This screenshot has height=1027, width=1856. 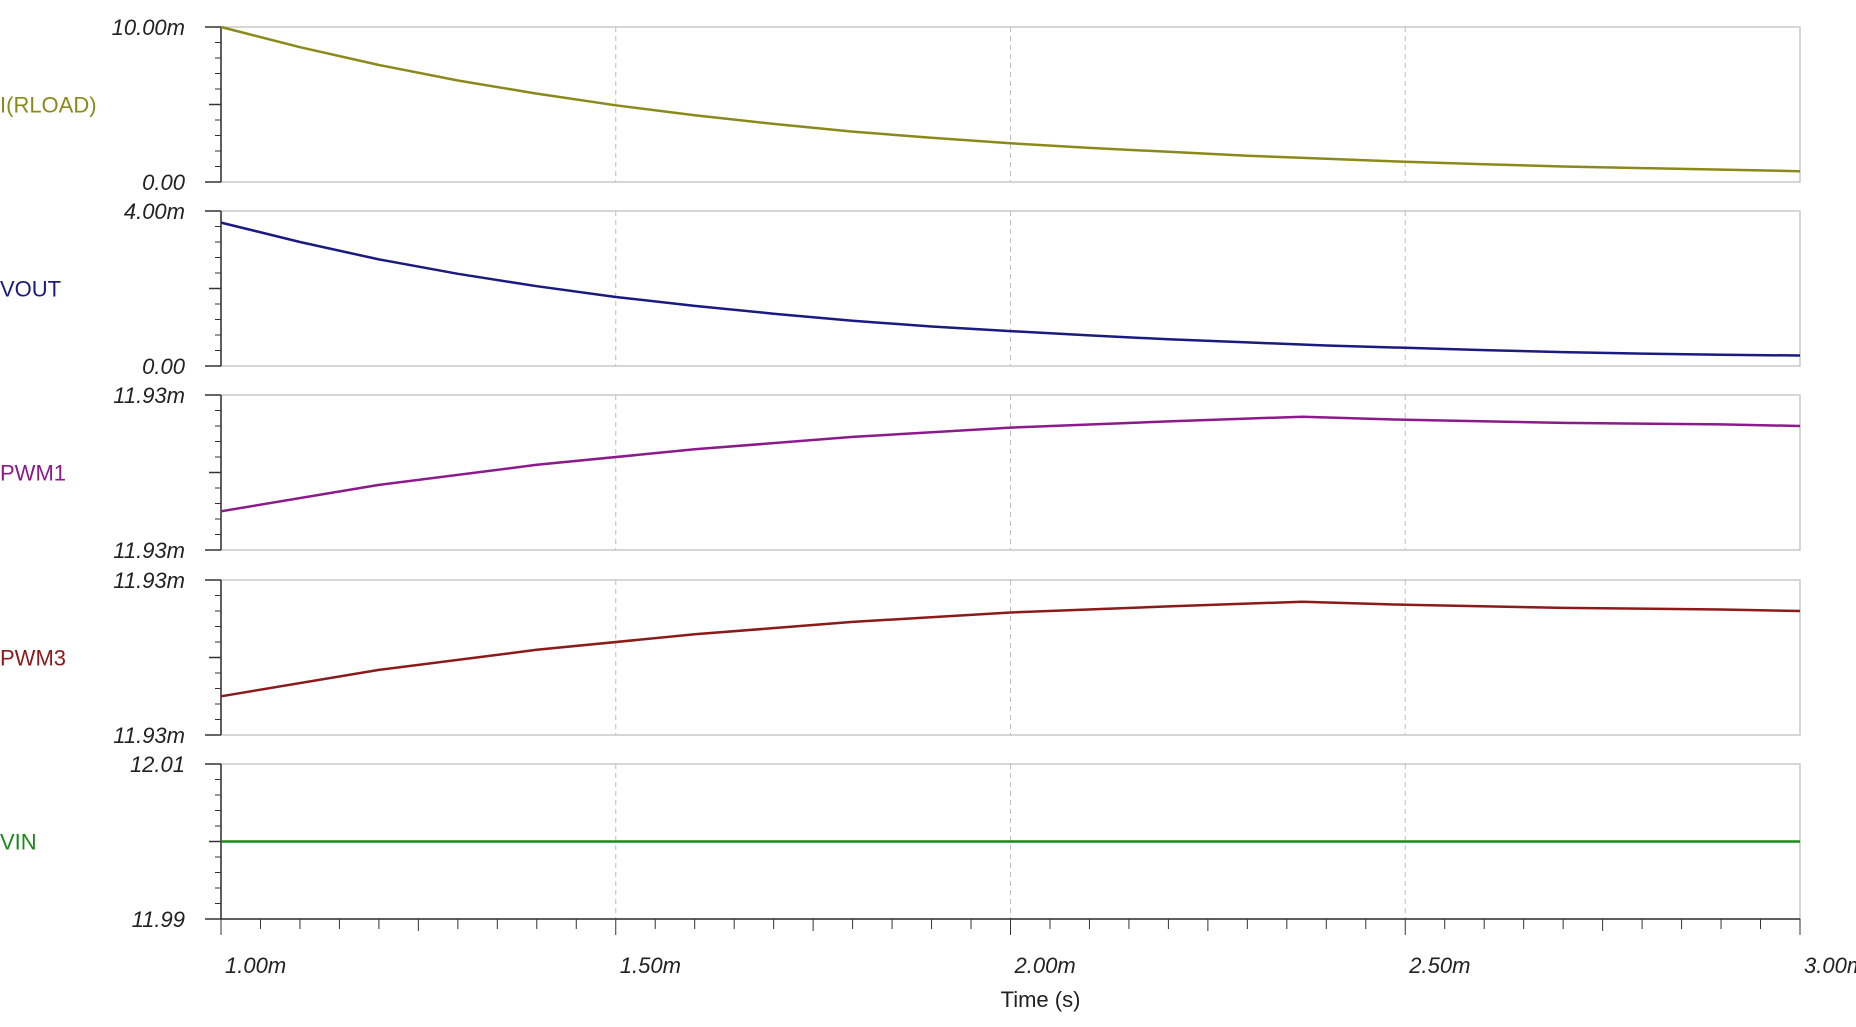 I want to click on y-tick-label-top: 10.00m, so click(x=148, y=27).